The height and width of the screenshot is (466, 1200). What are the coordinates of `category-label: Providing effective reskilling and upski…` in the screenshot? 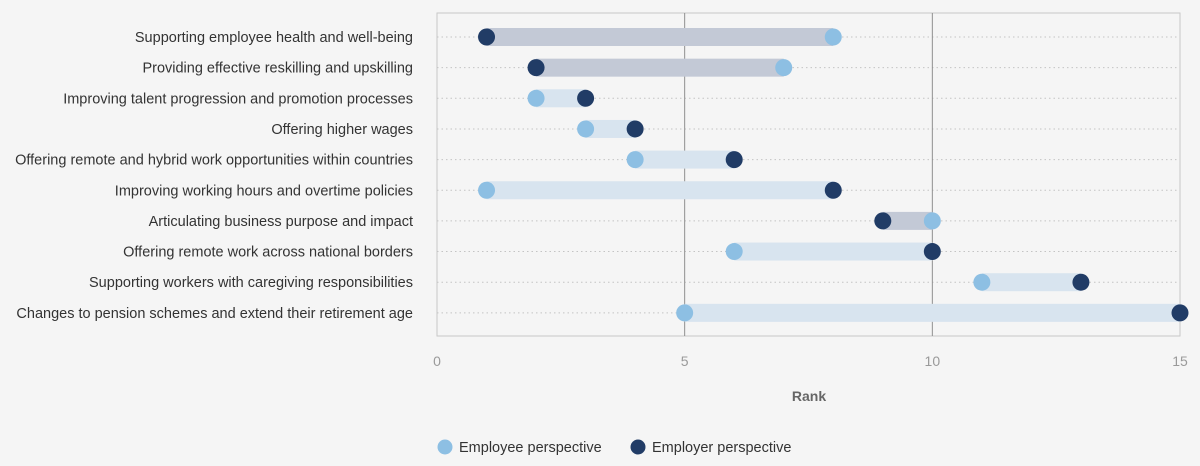 It's located at (277, 69).